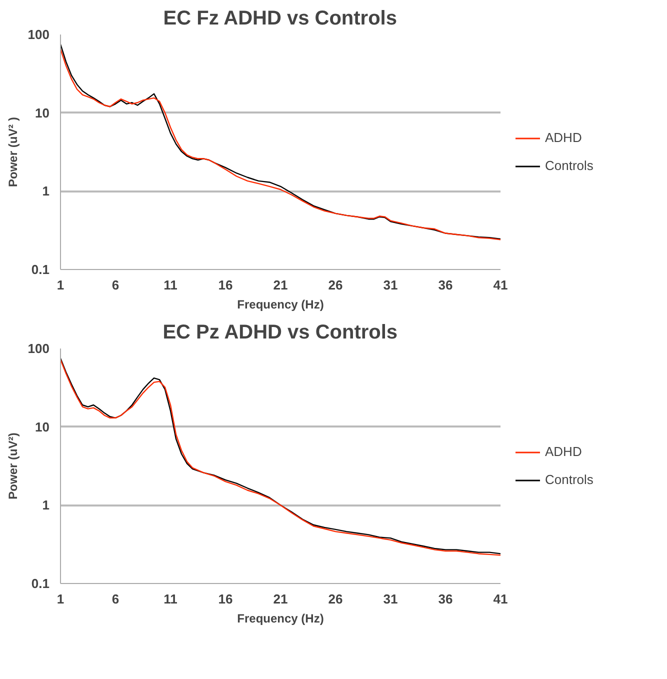 This screenshot has width=667, height=679. Describe the element at coordinates (280, 333) in the screenshot. I see `chart-title: EC Pz ADHD vs Controls` at that location.